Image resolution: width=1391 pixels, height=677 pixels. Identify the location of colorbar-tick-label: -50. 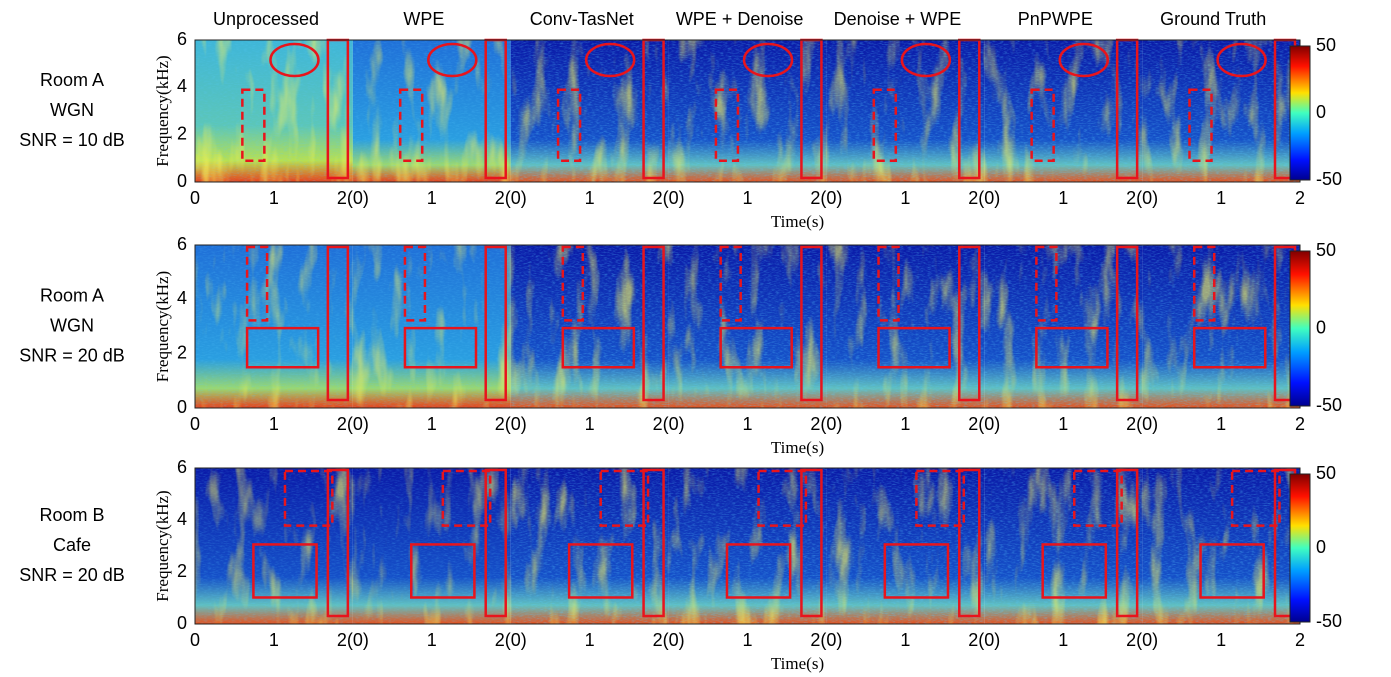
(1329, 621).